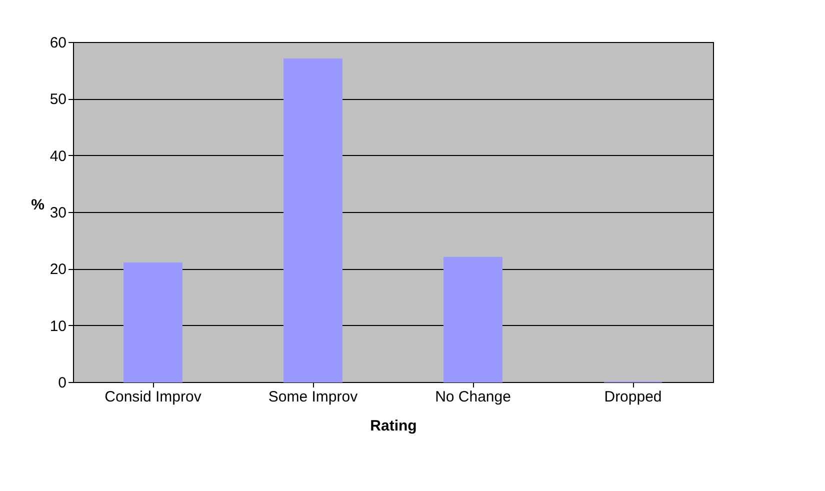  I want to click on x-tick-label: Some Improv, so click(313, 397).